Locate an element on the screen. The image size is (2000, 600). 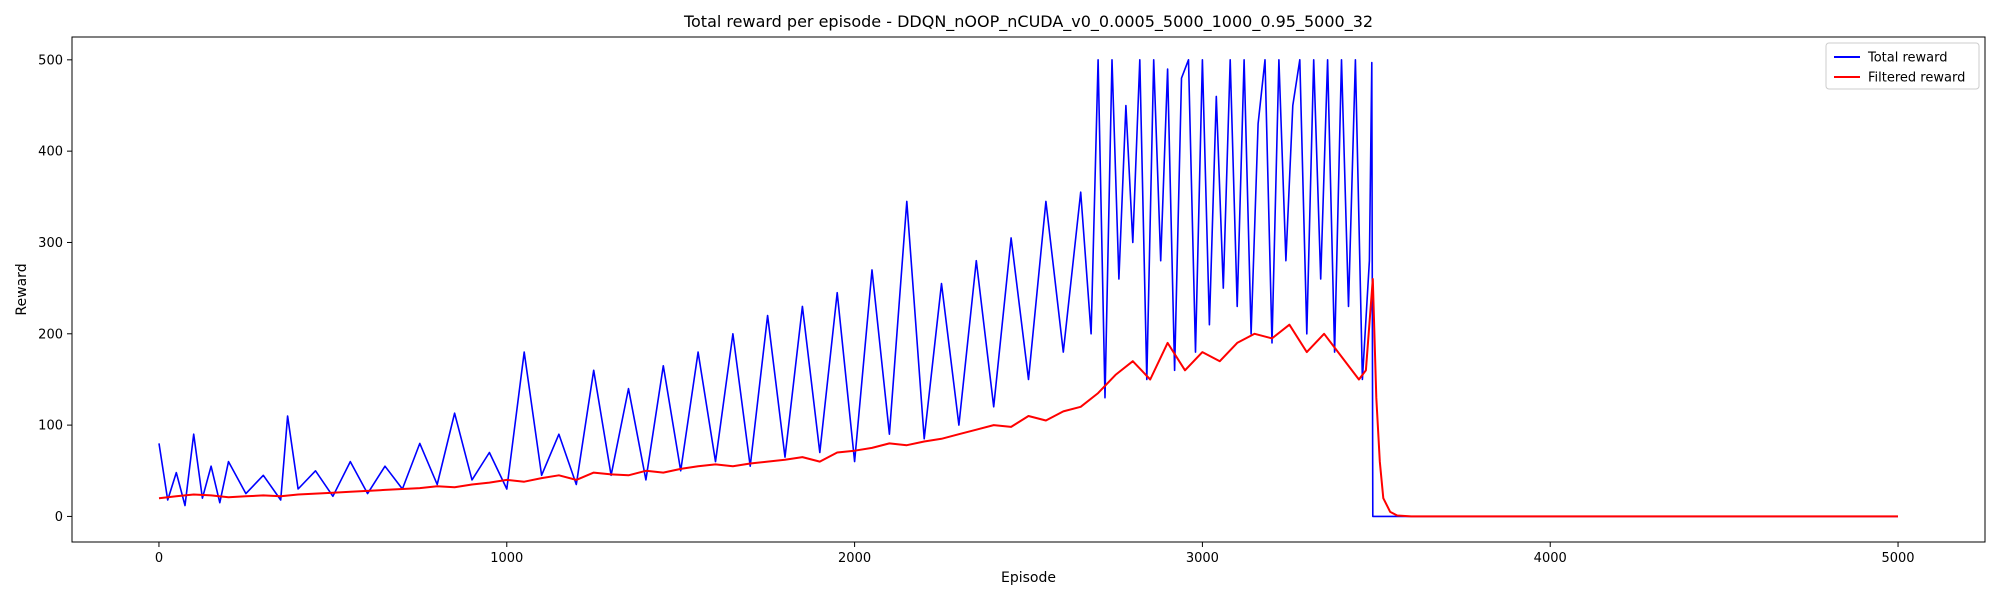
y-axis: 0 100 200 300 400 500 is located at coordinates (55, 289).